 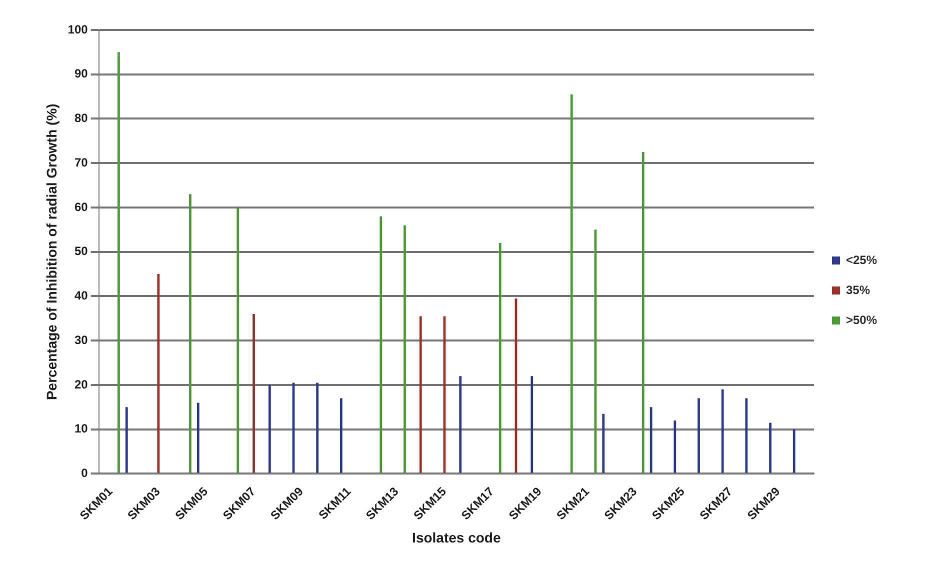 What do you see at coordinates (81, 429) in the screenshot?
I see `y-tick-label: 10` at bounding box center [81, 429].